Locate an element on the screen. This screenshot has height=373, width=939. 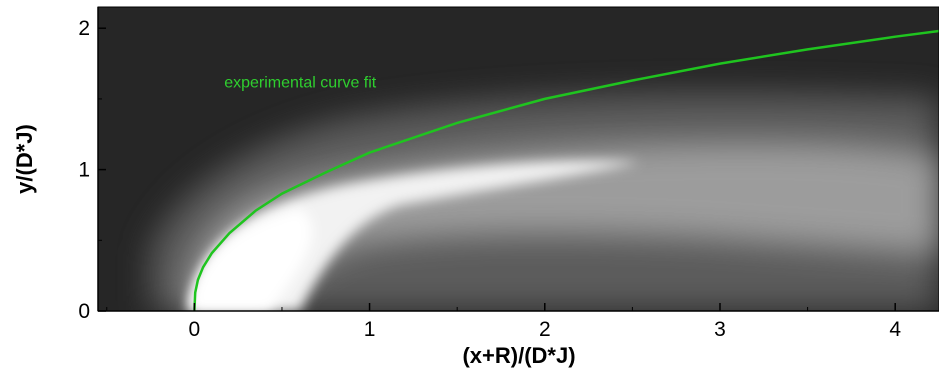
x-axis-ticks: 0 1 2 3 4 is located at coordinates (503, 322).